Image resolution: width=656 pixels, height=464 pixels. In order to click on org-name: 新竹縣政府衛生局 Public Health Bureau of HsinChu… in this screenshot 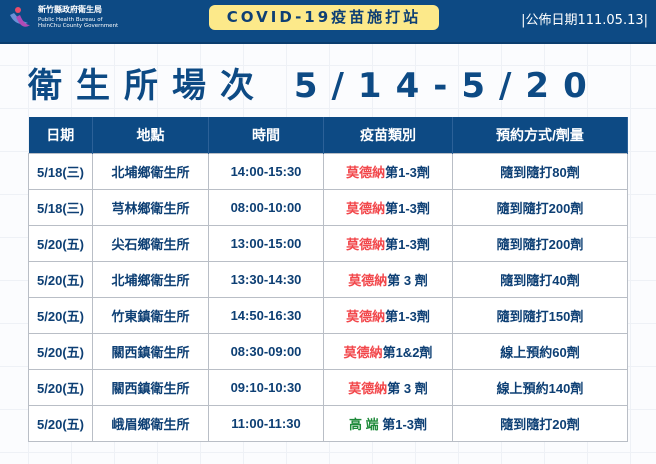, I will do `click(78, 18)`.